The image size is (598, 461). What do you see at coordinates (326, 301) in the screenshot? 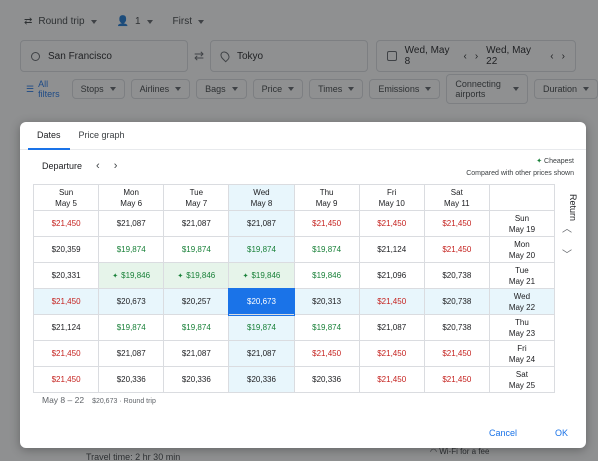
I see `price-cell: $20,313` at bounding box center [326, 301].